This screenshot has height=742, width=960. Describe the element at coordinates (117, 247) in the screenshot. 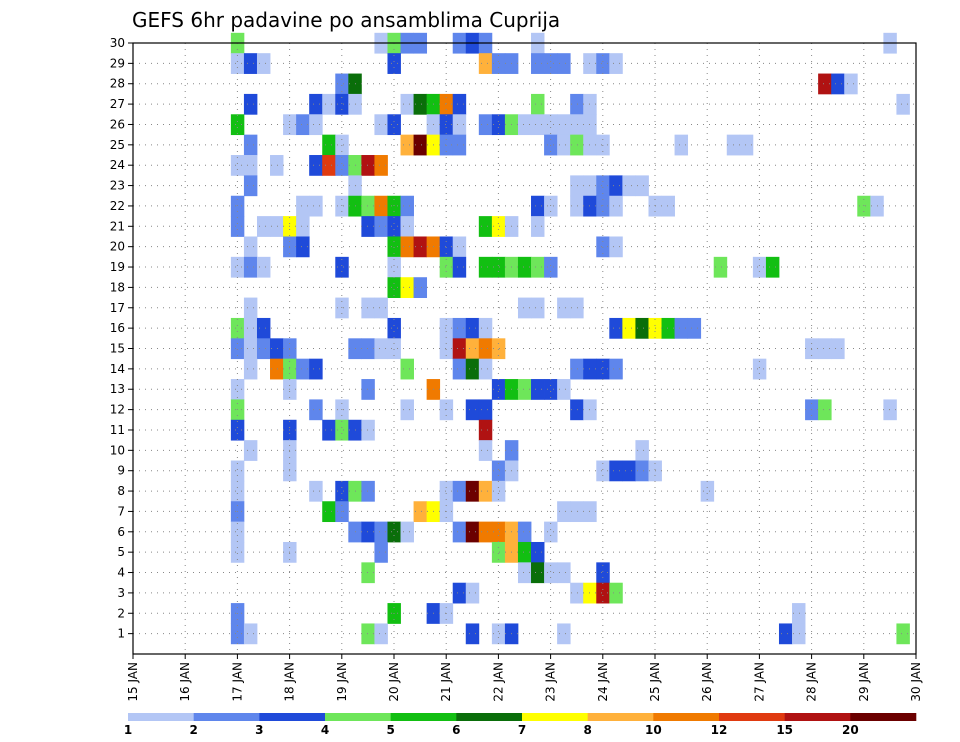

I see `y-tick-label: 20` at that location.